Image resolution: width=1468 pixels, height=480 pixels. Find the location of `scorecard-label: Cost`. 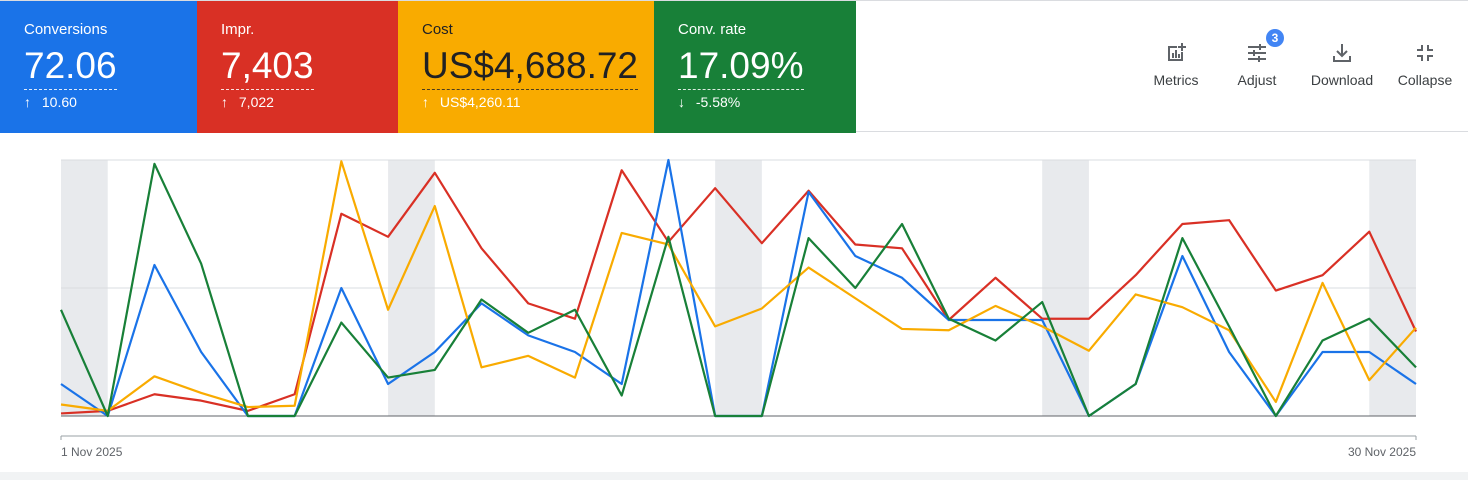

scorecard-label: Cost is located at coordinates (437, 29).